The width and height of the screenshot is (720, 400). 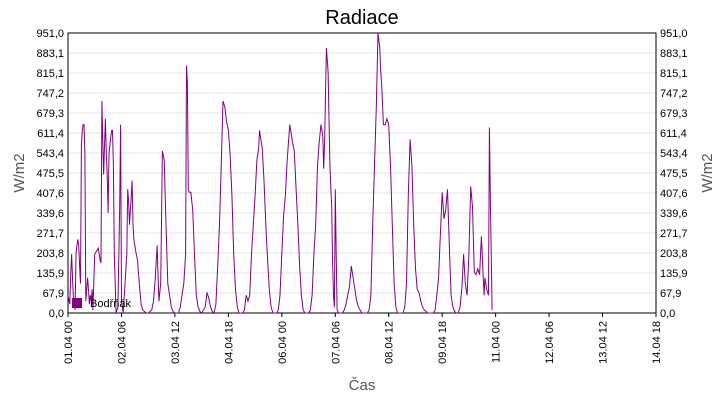 I want to click on y-tick-label-left: 951,0, so click(x=50, y=34).